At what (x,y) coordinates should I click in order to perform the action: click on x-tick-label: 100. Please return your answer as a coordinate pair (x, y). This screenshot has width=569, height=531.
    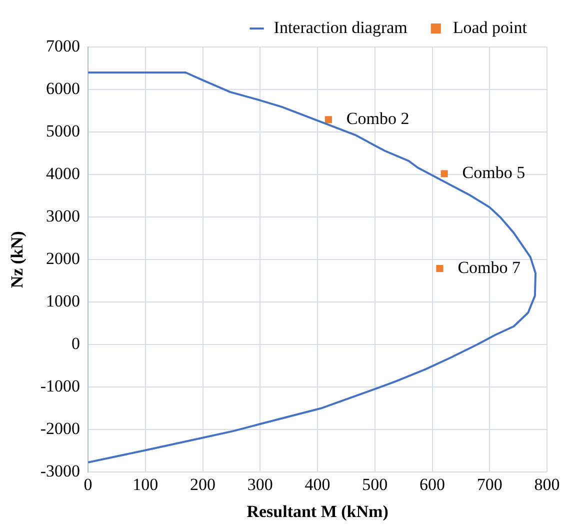
    Looking at the image, I should click on (145, 484).